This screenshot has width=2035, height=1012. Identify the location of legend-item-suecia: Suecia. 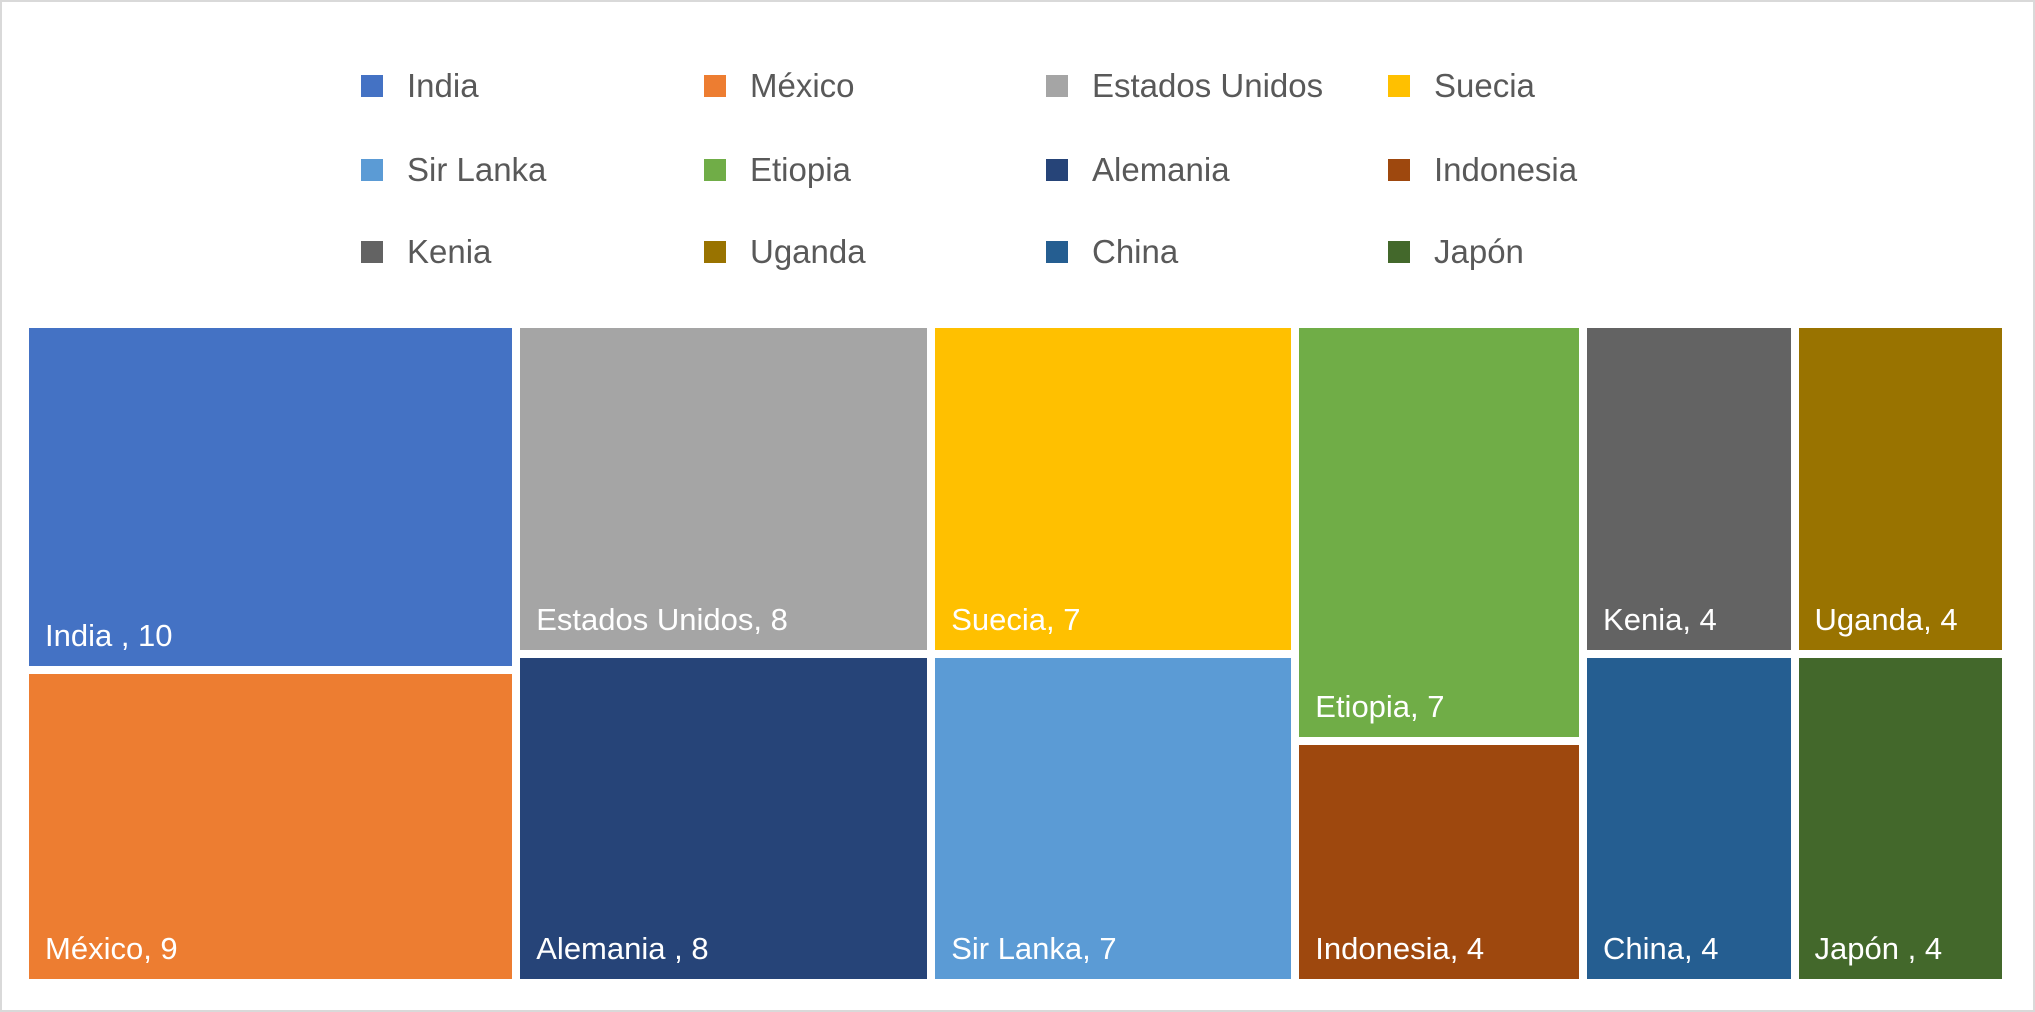
(1461, 86).